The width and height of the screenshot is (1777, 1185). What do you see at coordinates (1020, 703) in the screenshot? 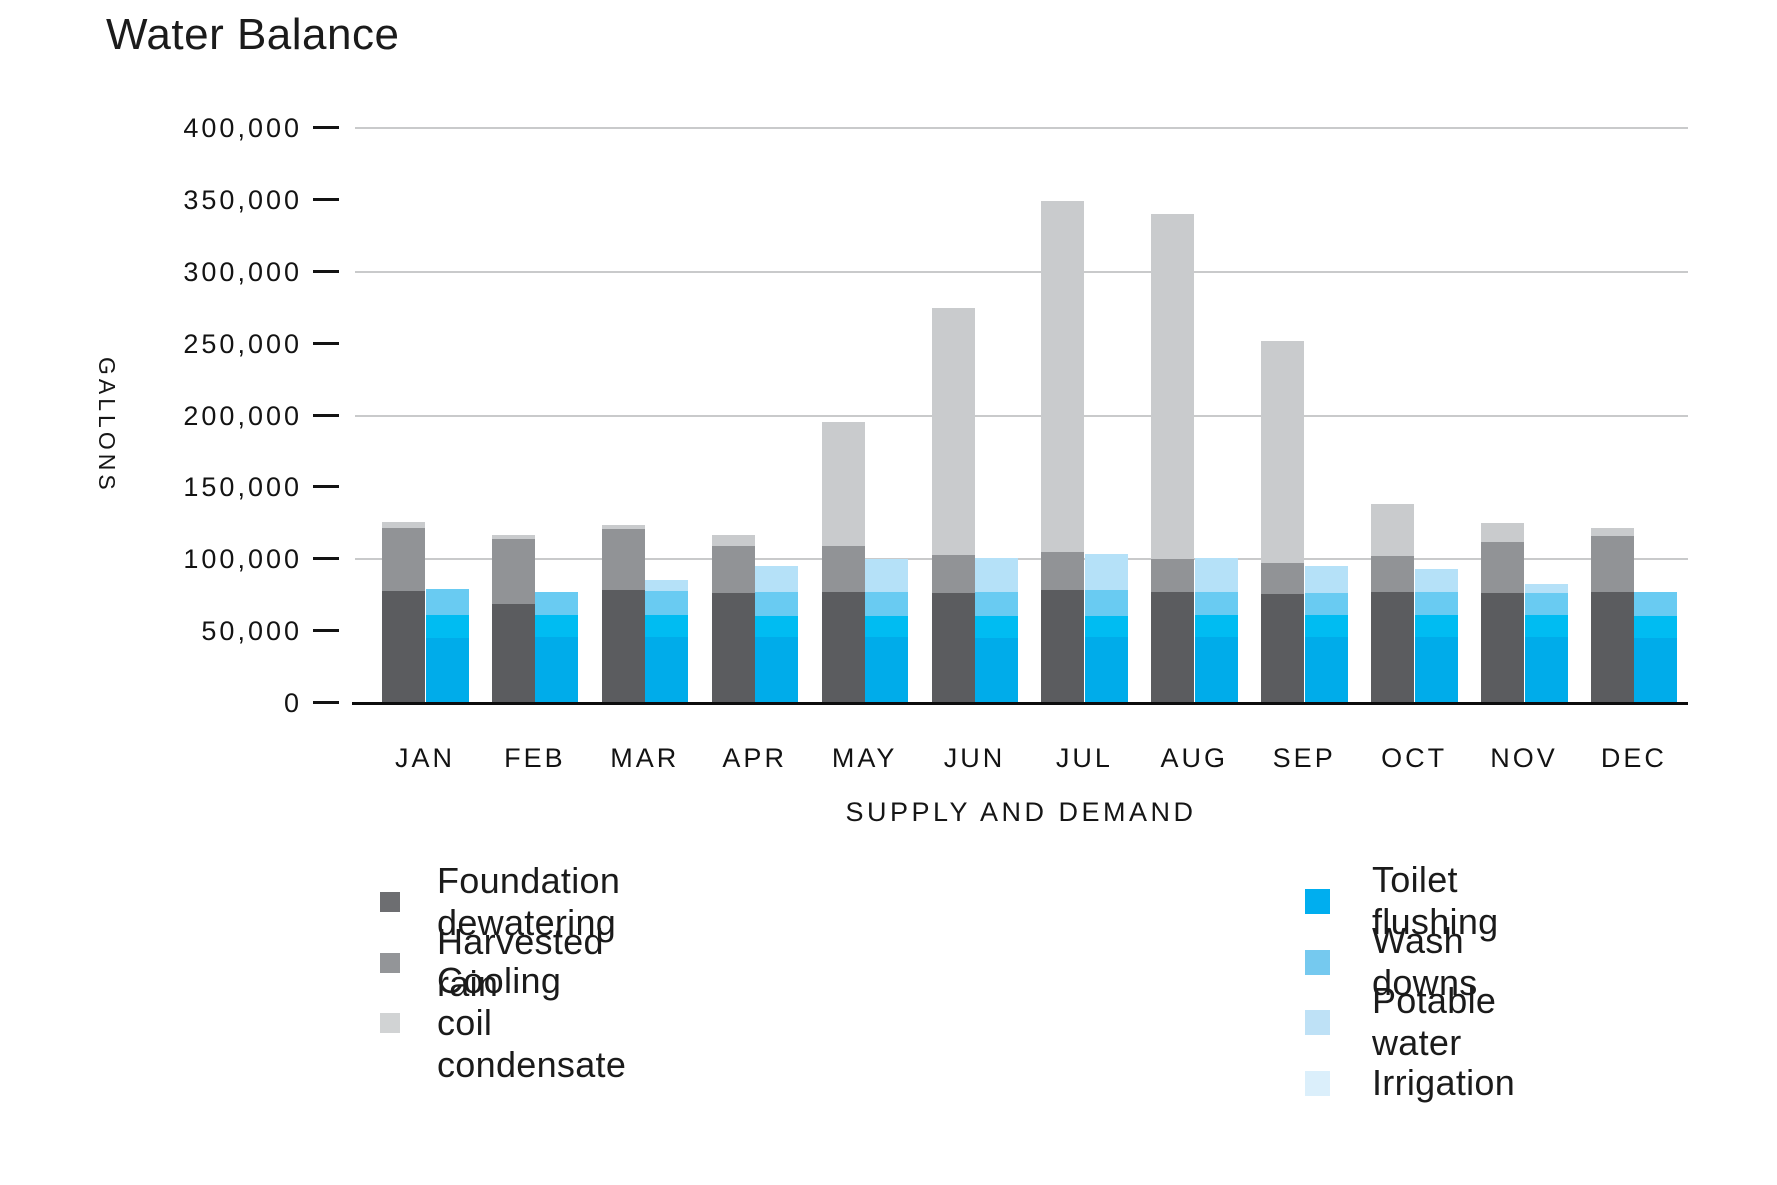
I see `x-axis-line` at bounding box center [1020, 703].